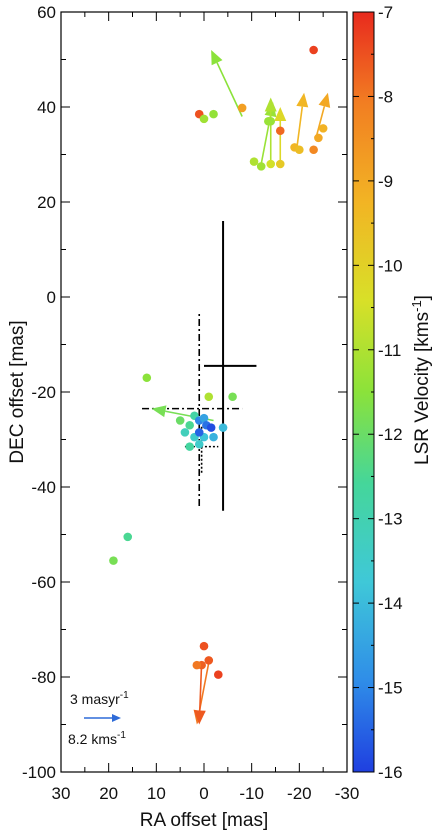 The image size is (436, 838). Describe the element at coordinates (385, 12) in the screenshot. I see `colorbar-tick-label: -7` at that location.